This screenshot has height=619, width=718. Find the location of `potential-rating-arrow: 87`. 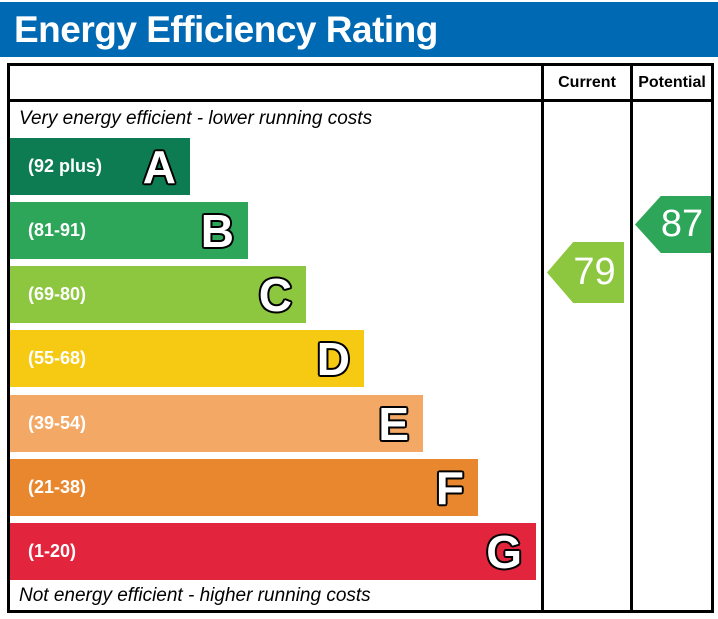

potential-rating-arrow: 87 is located at coordinates (673, 224).